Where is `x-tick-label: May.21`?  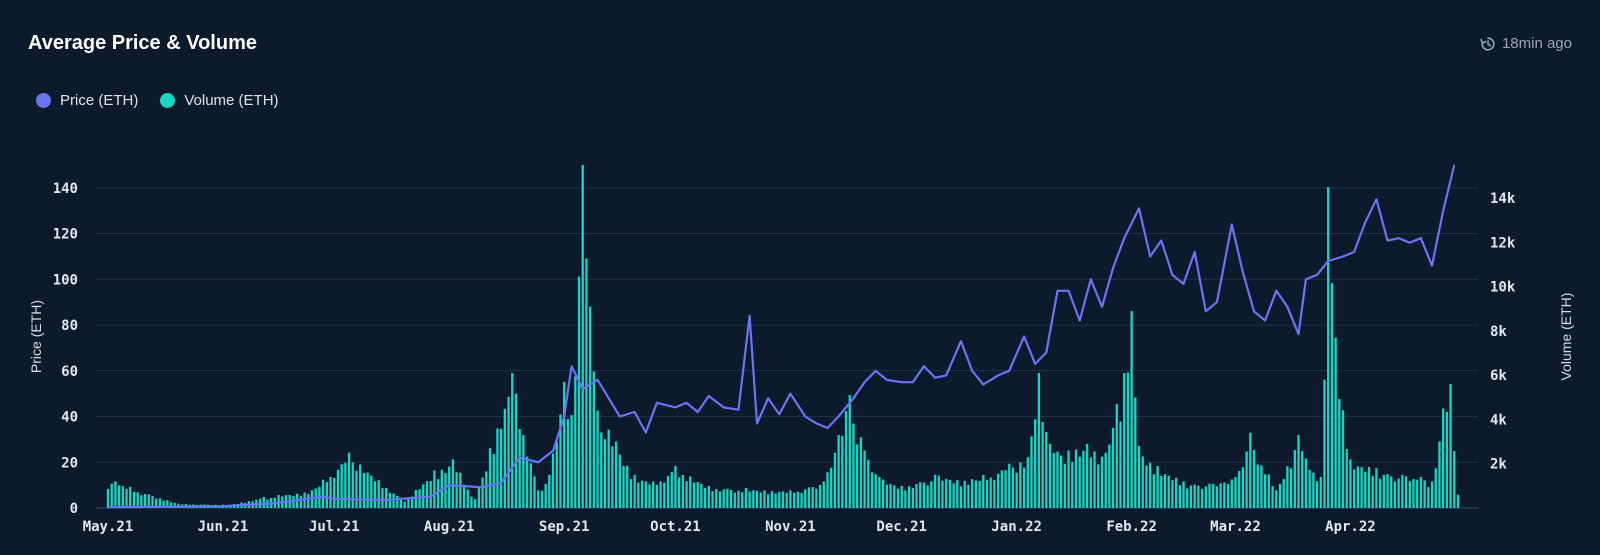 x-tick-label: May.21 is located at coordinates (108, 527).